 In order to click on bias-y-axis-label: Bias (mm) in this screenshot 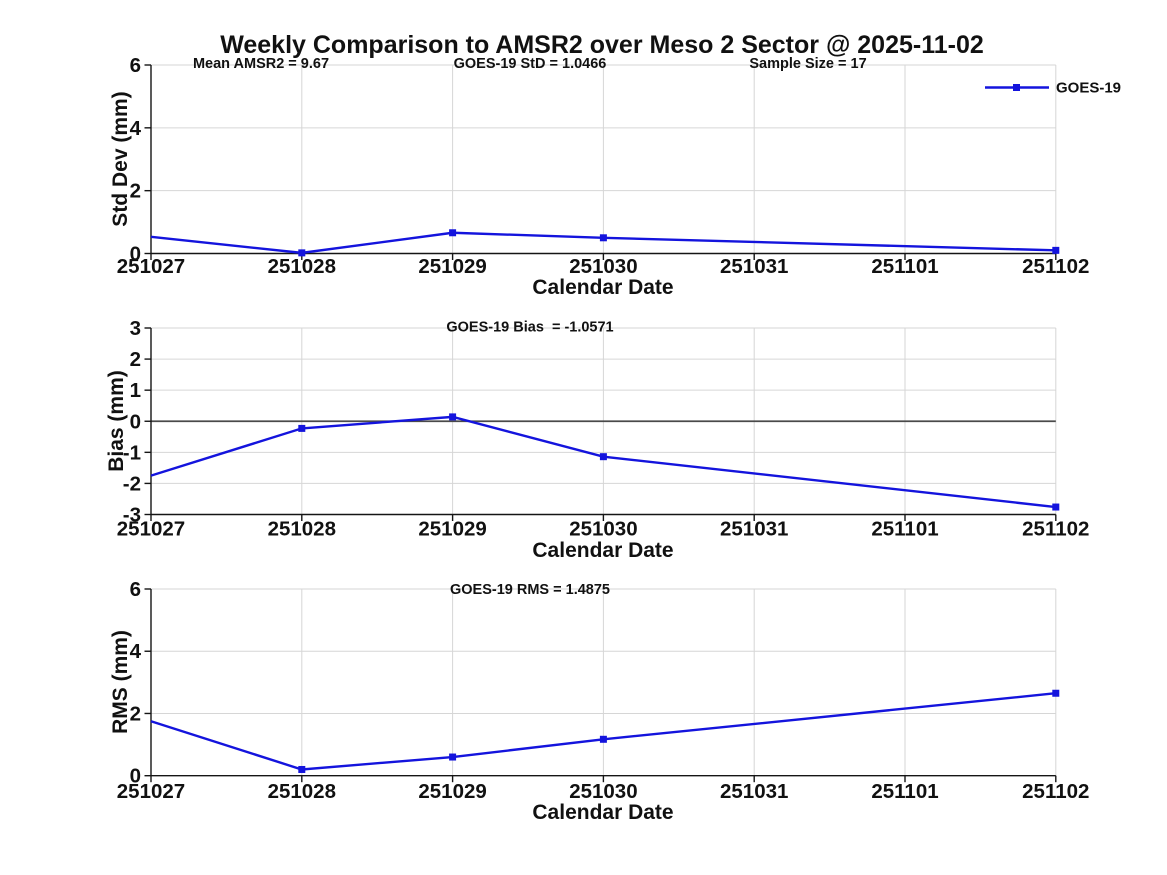, I will do `click(116, 421)`.